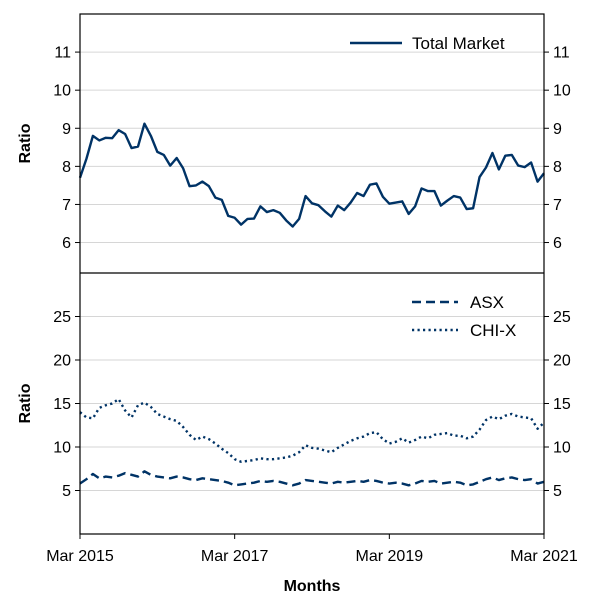  I want to click on y-tick-label-right: 7, so click(557, 205).